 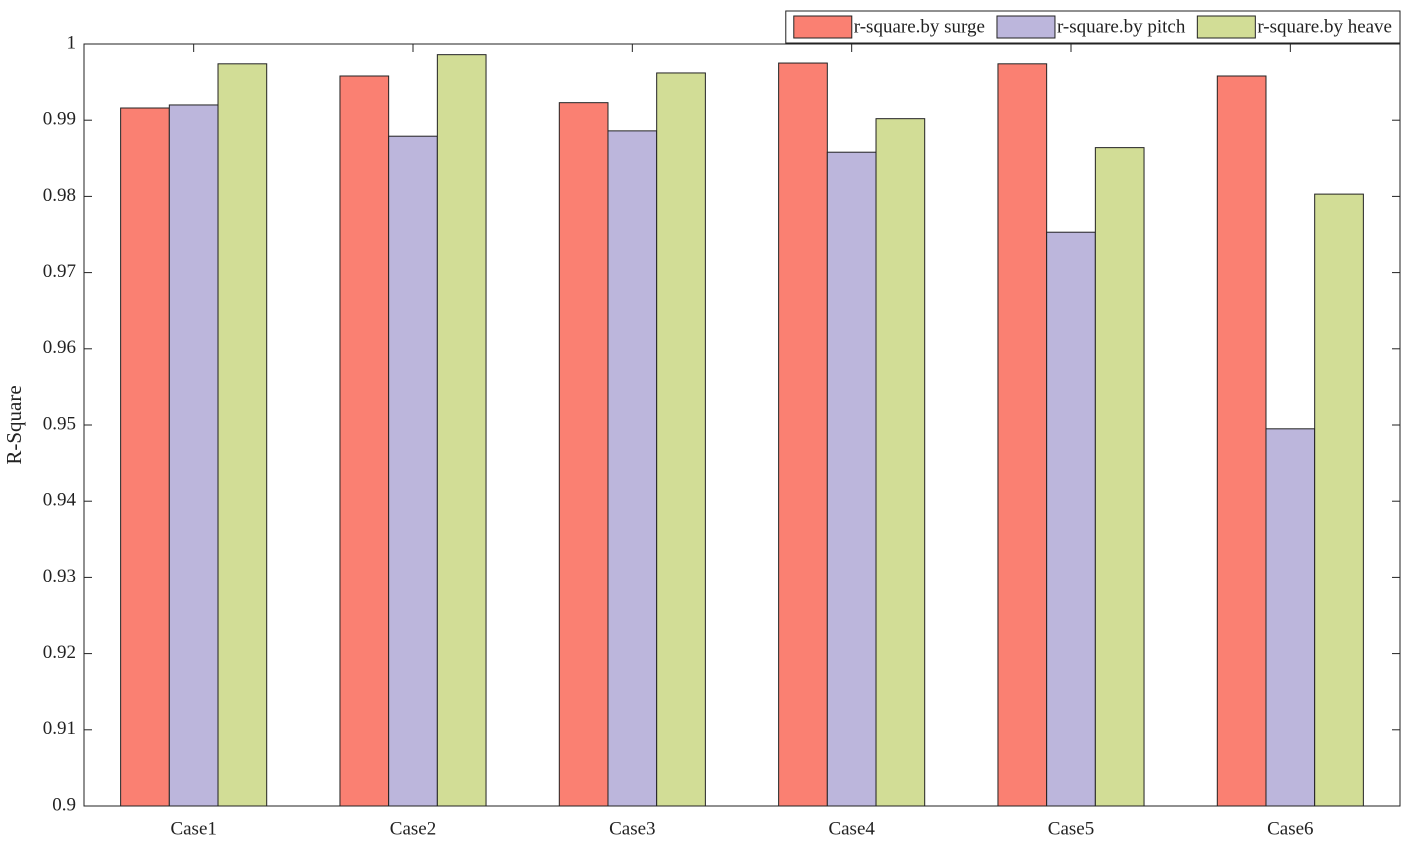 What do you see at coordinates (851, 828) in the screenshot?
I see `x-tick-label: Case4` at bounding box center [851, 828].